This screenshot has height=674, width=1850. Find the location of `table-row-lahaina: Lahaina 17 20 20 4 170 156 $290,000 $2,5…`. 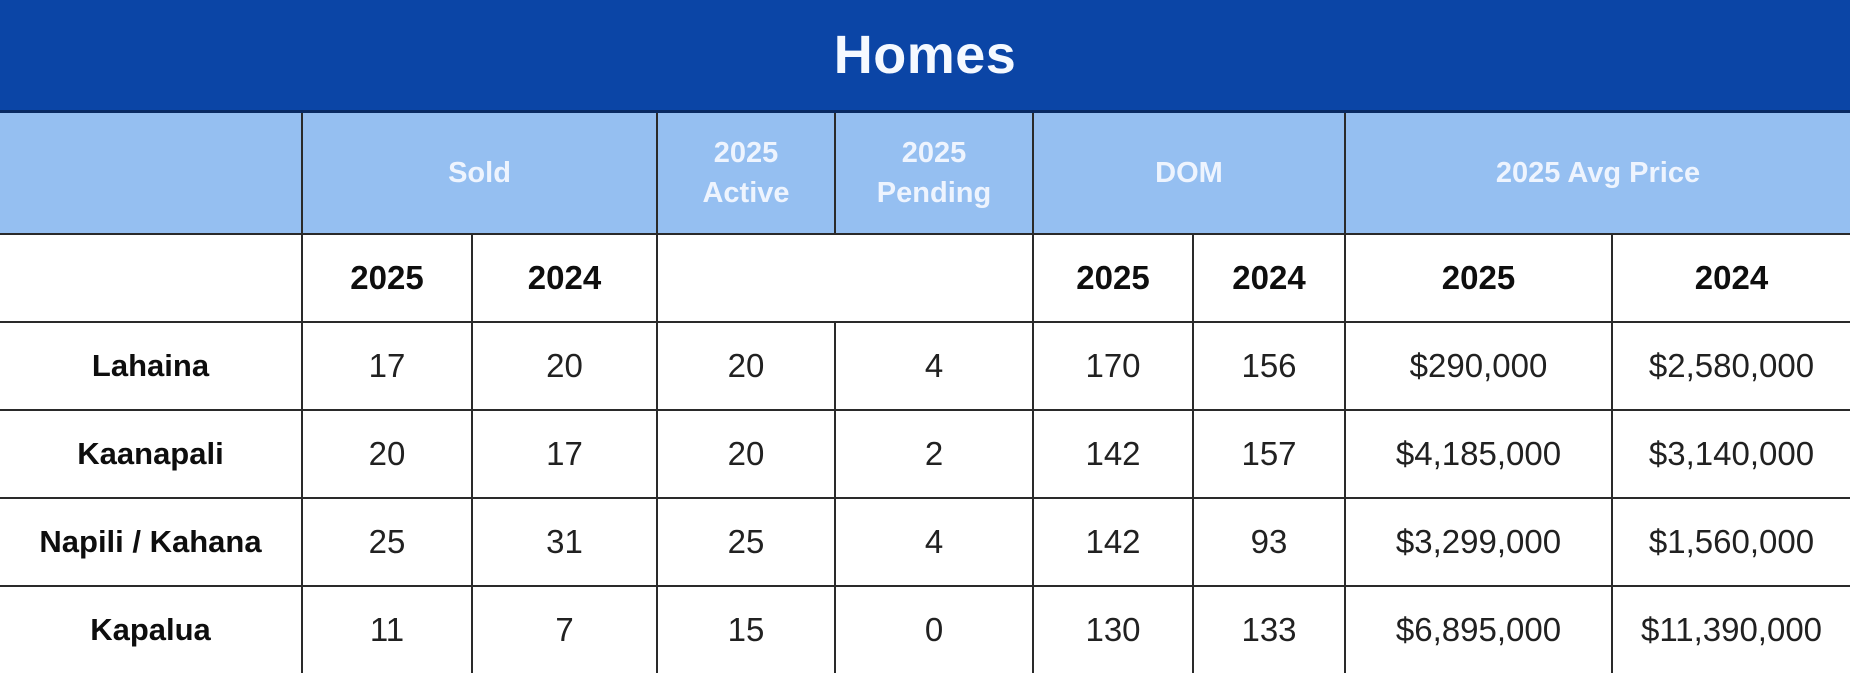

table-row-lahaina: Lahaina 17 20 20 4 170 156 $290,000 $2,5… is located at coordinates (925, 366).